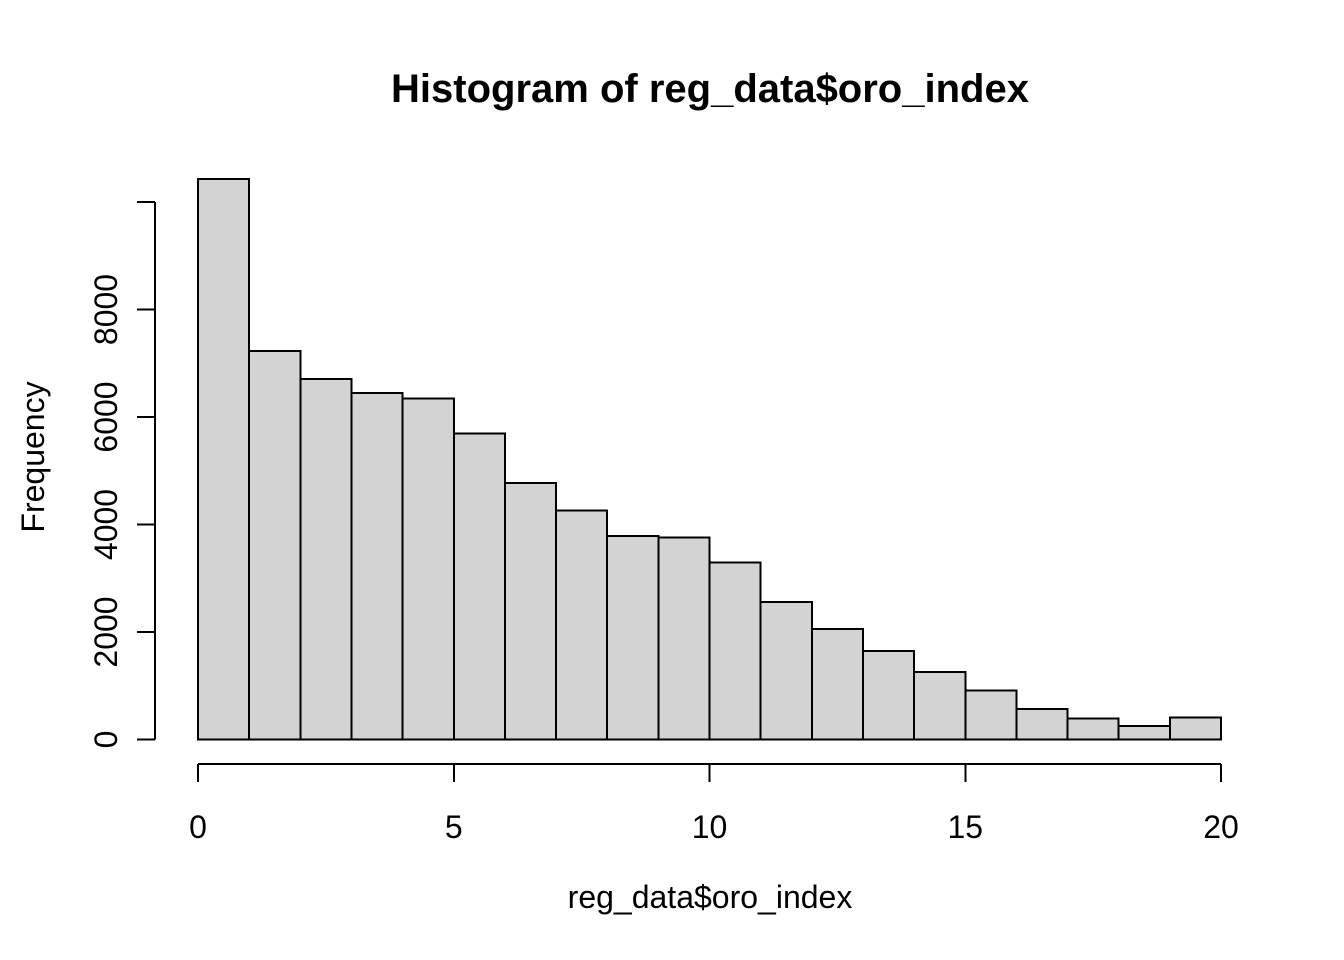  What do you see at coordinates (33, 456) in the screenshot?
I see `y-axis-label: Frequency` at bounding box center [33, 456].